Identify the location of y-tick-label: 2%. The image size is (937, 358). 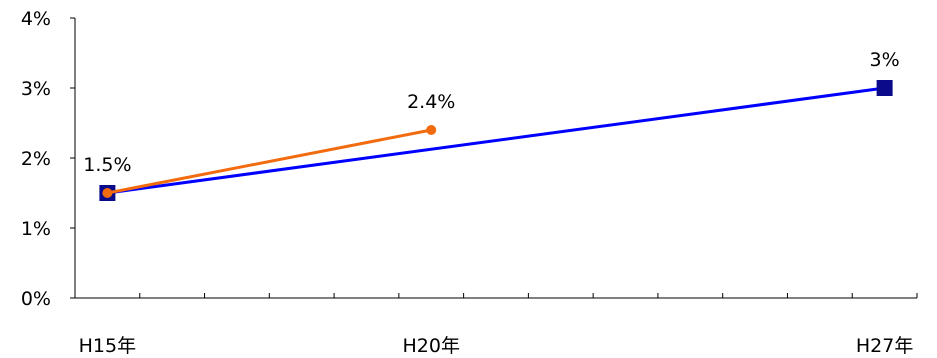
(36, 159).